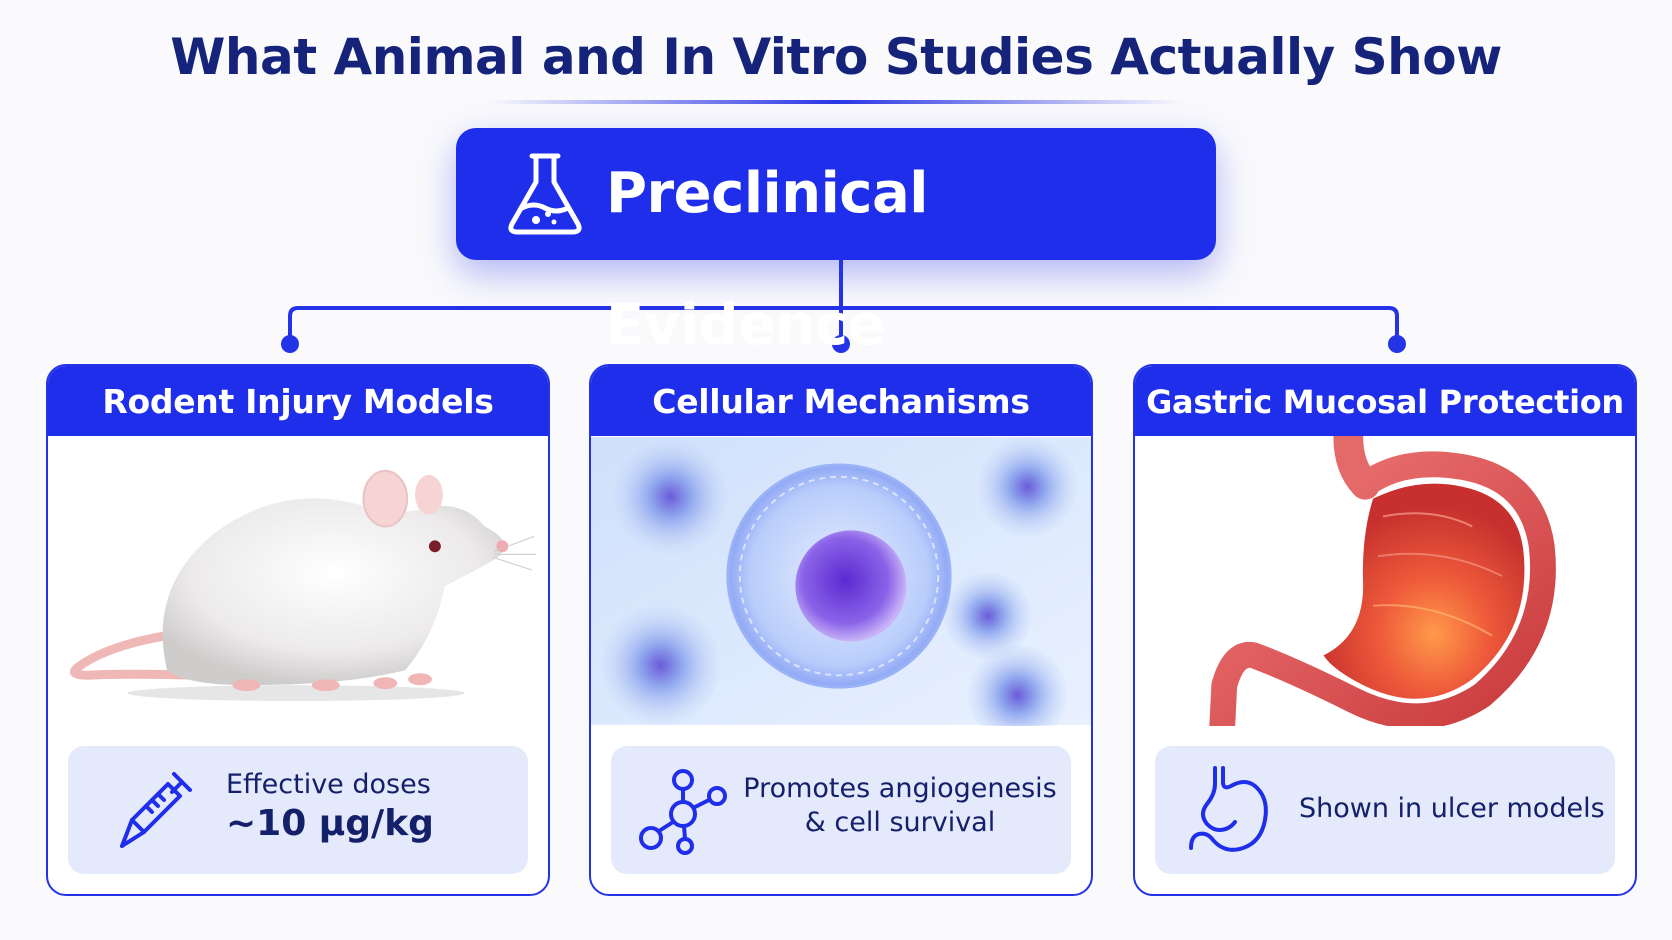  Describe the element at coordinates (1452, 808) in the screenshot. I see `info-line-1: Shown in ulcer models` at that location.